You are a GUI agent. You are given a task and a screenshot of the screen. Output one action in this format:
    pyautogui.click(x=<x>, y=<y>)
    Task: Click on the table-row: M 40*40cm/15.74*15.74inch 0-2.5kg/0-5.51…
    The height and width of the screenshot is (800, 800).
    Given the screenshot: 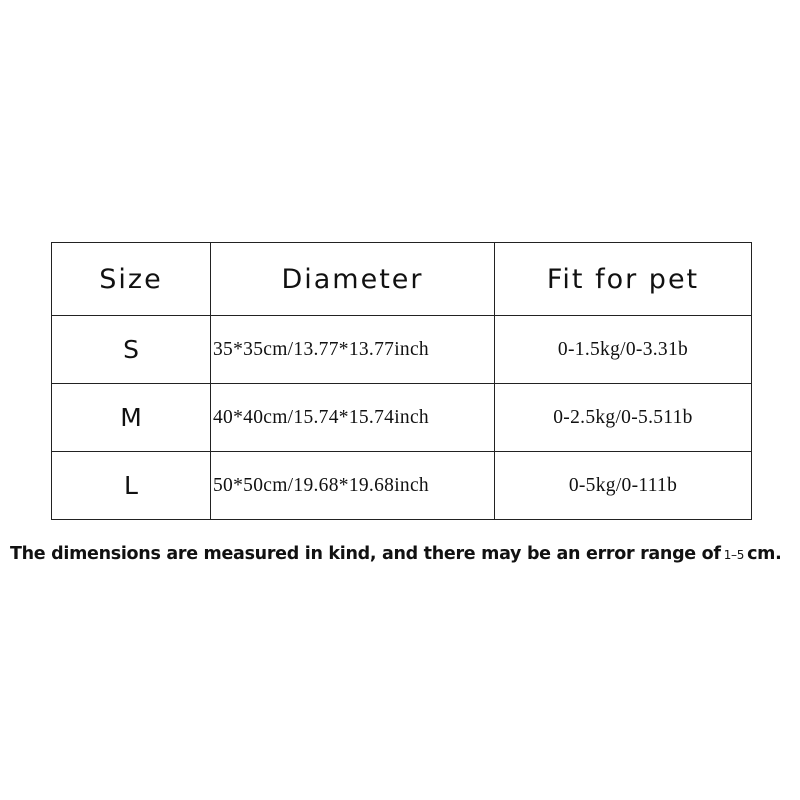 What is the action you would take?
    pyautogui.click(x=401, y=417)
    